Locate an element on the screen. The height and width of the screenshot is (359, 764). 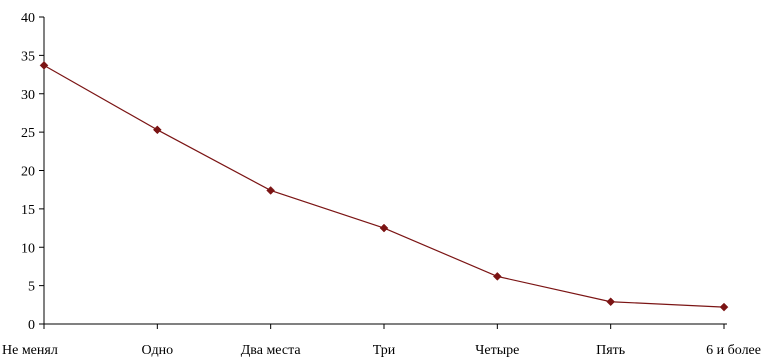
y-tick-label: 30 is located at coordinates (28, 95).